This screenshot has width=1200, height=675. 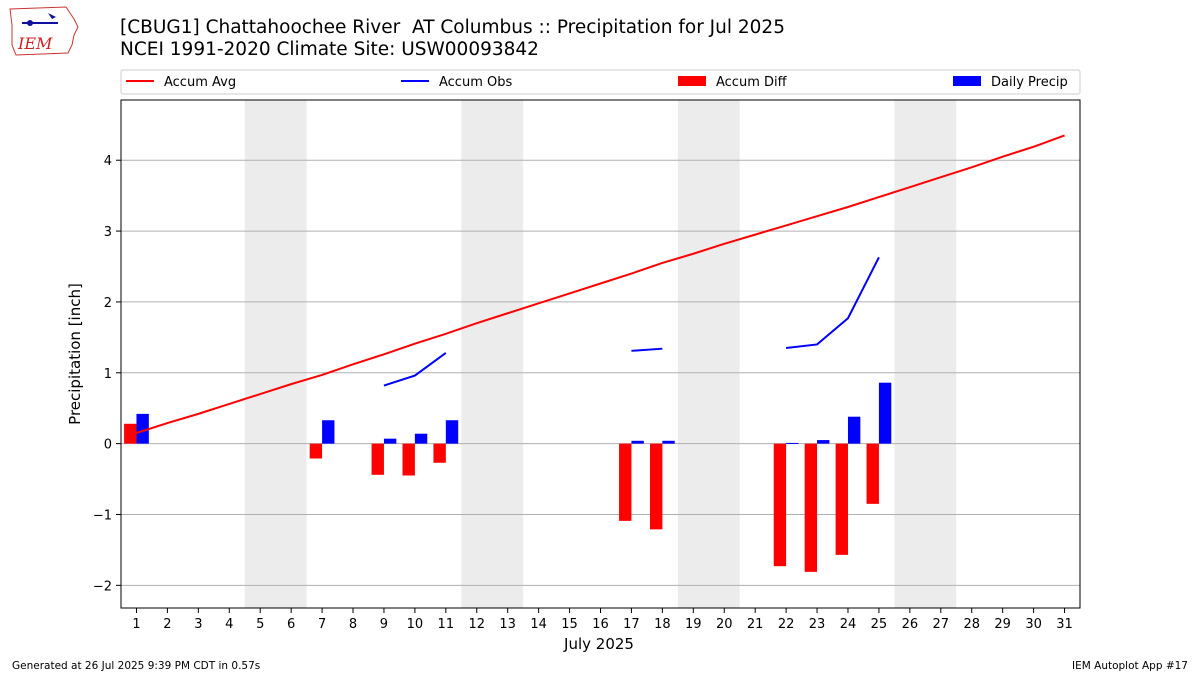 What do you see at coordinates (167, 624) in the screenshot?
I see `x-tick-label-1: 2` at bounding box center [167, 624].